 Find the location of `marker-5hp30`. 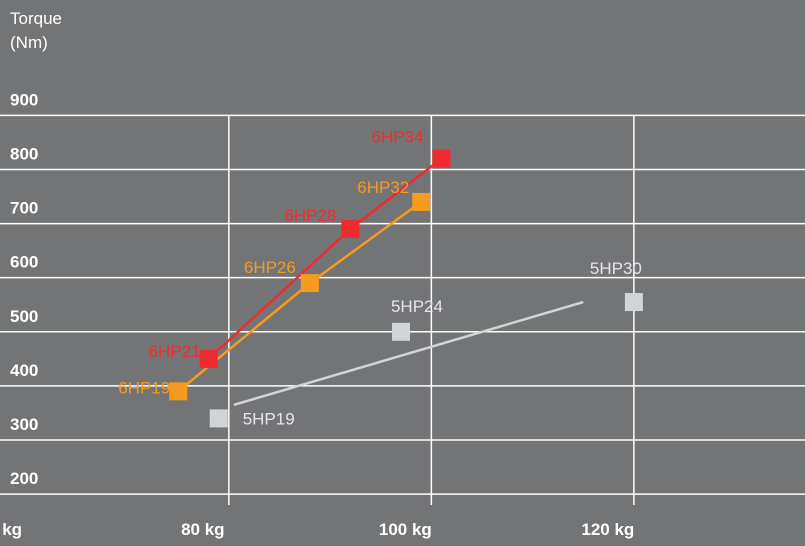

marker-5hp30 is located at coordinates (633, 302).